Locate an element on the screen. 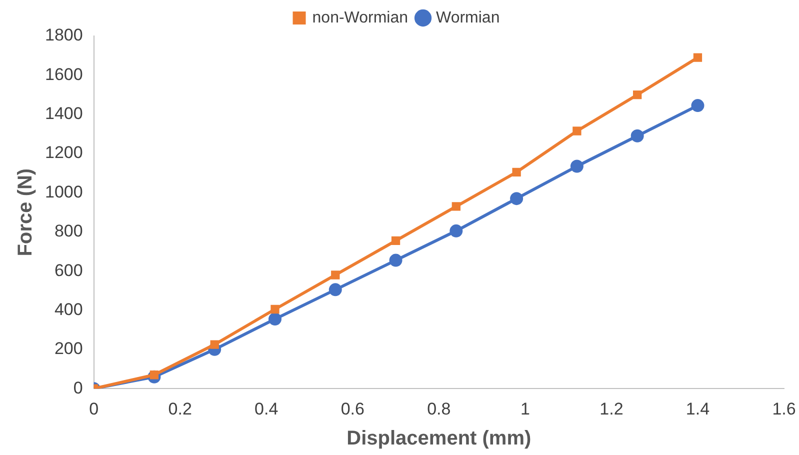 The height and width of the screenshot is (455, 799). y-tick-label: 1200 is located at coordinates (63, 152).